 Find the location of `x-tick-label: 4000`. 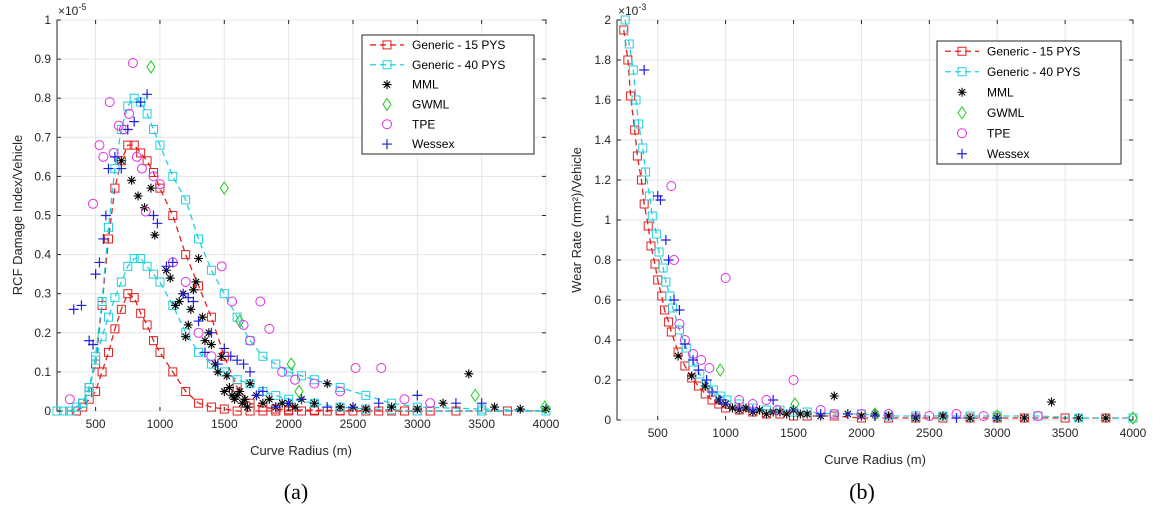

x-tick-label: 4000 is located at coordinates (546, 424).